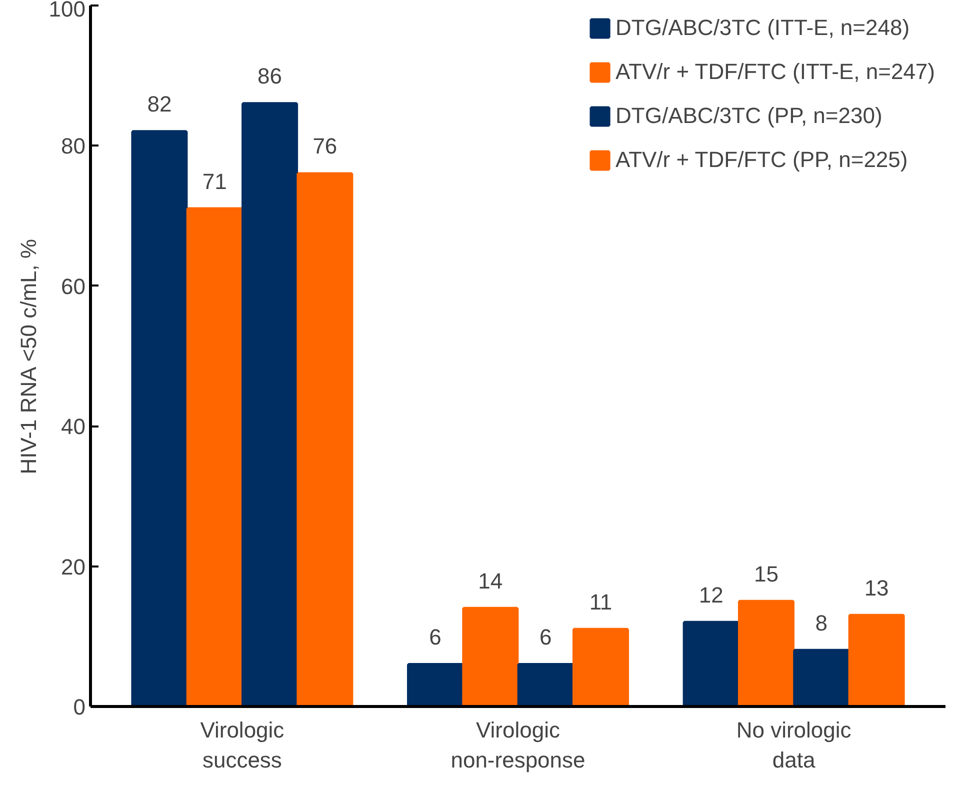 The height and width of the screenshot is (786, 963). What do you see at coordinates (270, 76) in the screenshot?
I see `data-label: 86` at bounding box center [270, 76].